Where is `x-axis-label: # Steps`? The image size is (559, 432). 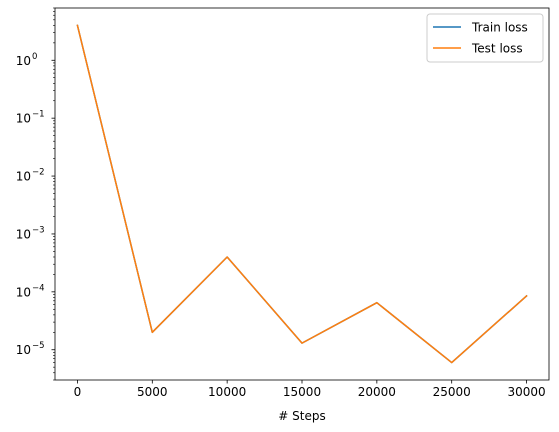
x-axis-label: # Steps is located at coordinates (301, 416).